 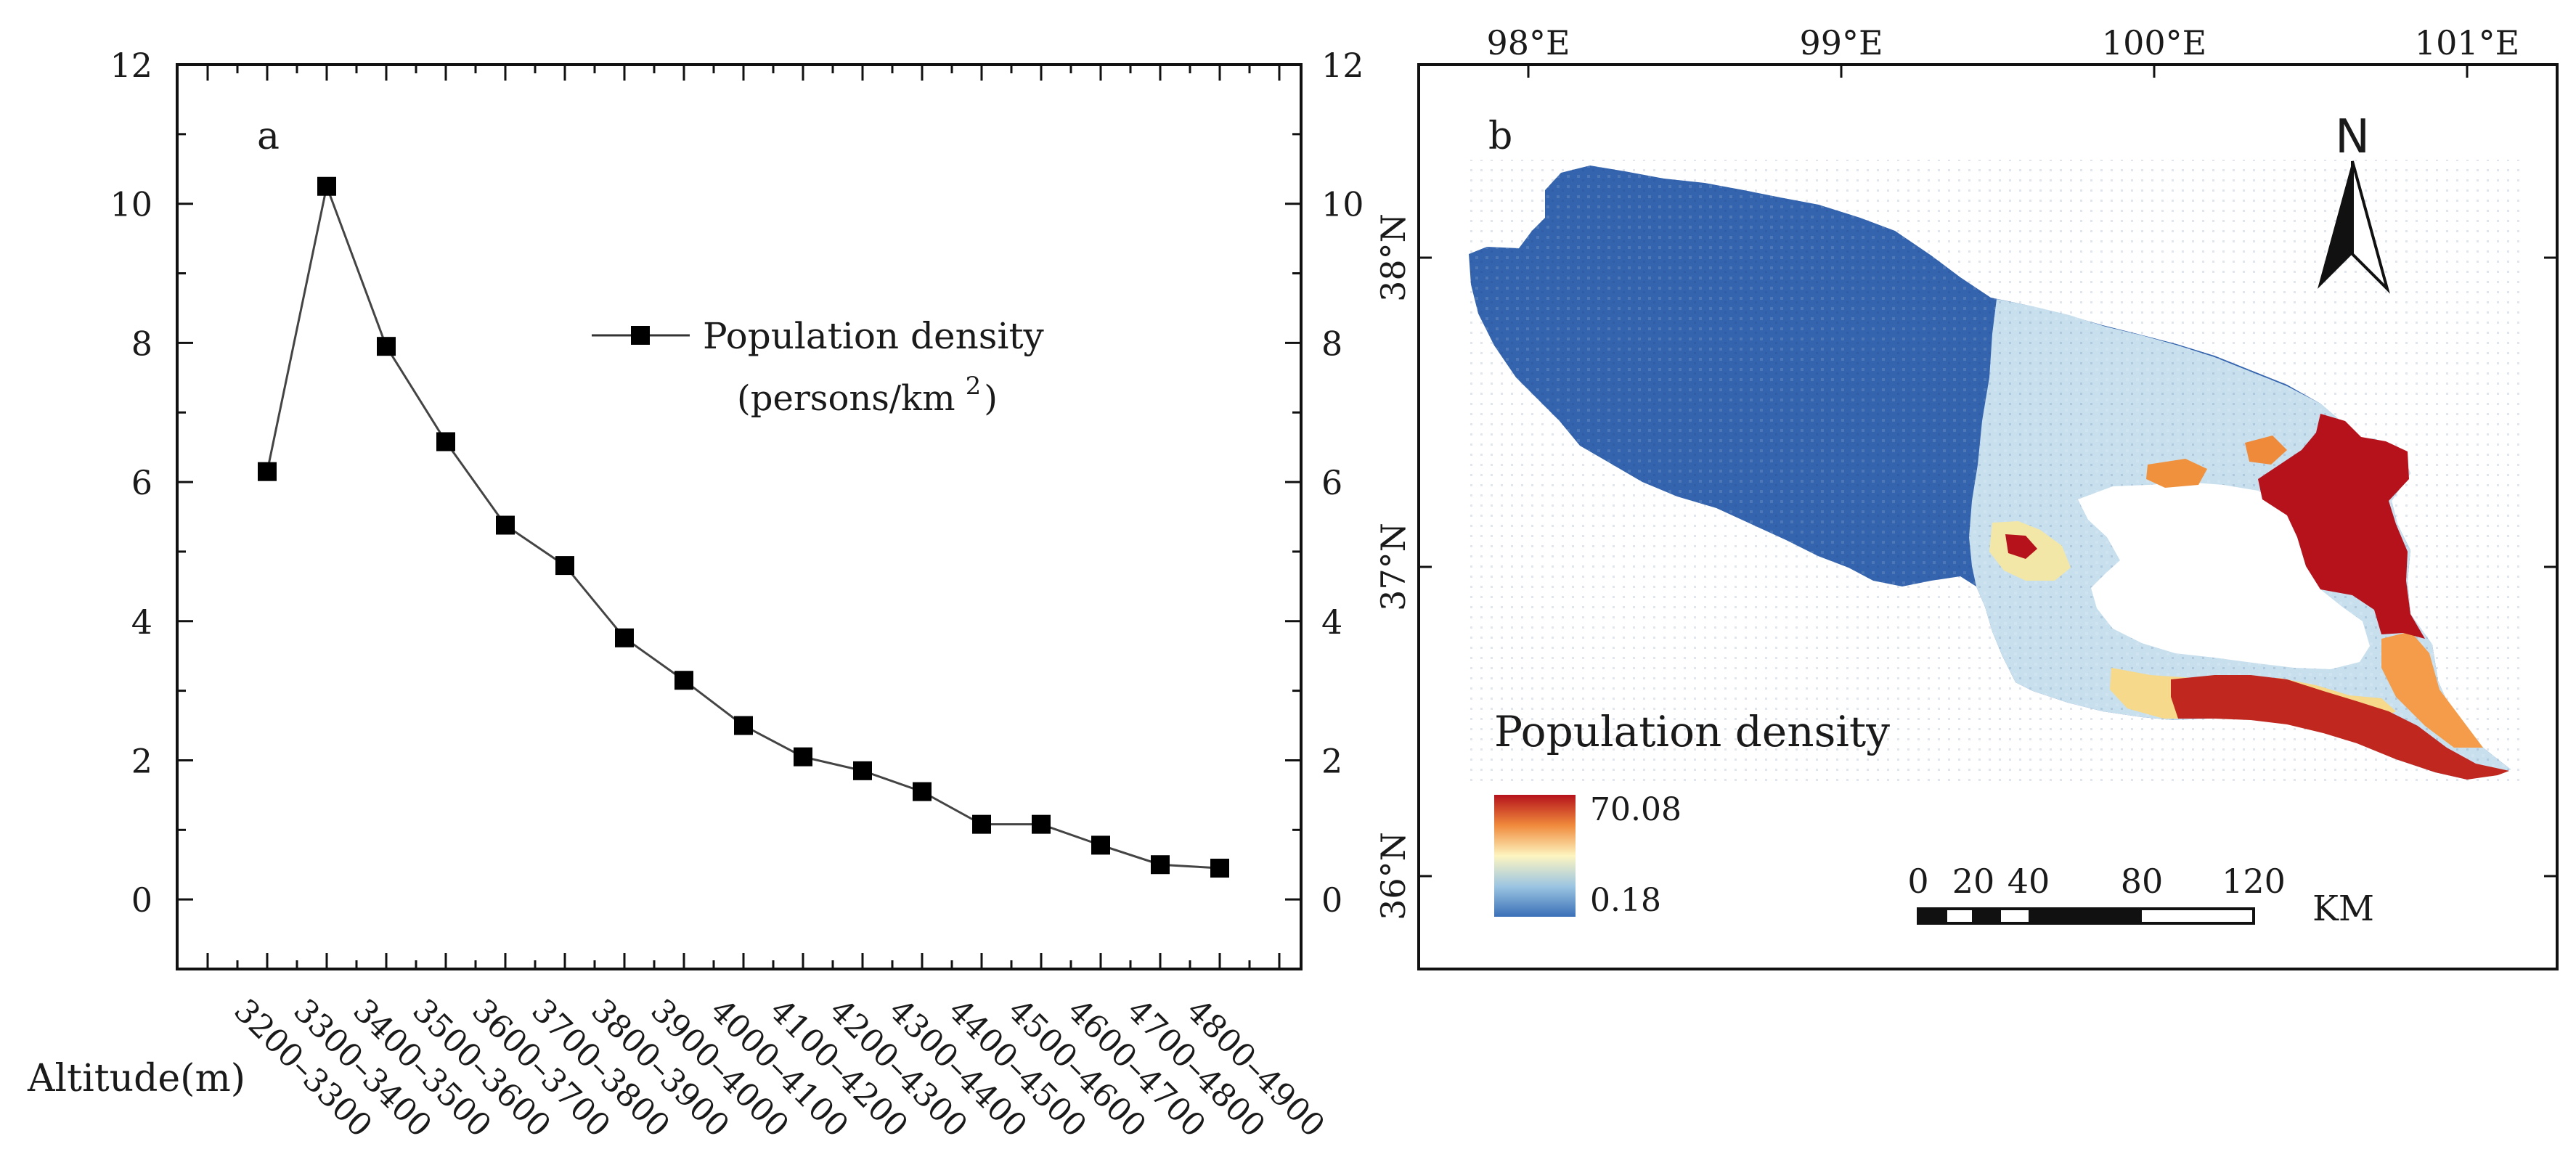 What do you see at coordinates (1342, 204) in the screenshot?
I see `y-tick-label-right-10: 10` at bounding box center [1342, 204].